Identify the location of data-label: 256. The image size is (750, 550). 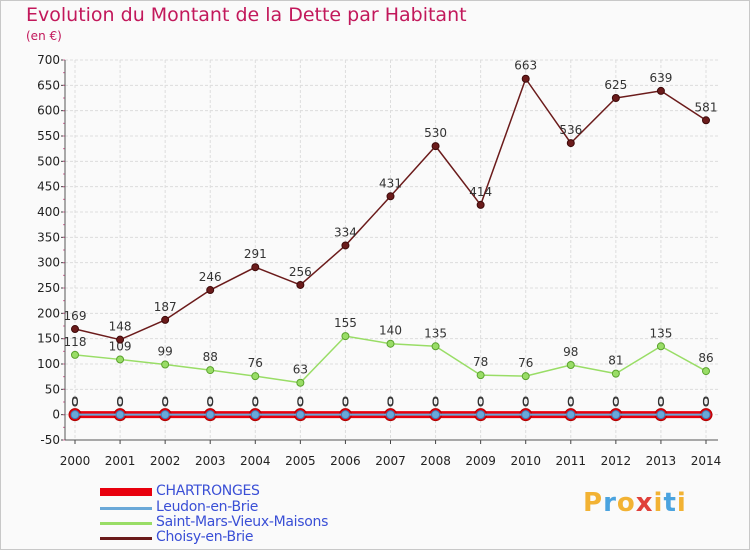
(300, 272).